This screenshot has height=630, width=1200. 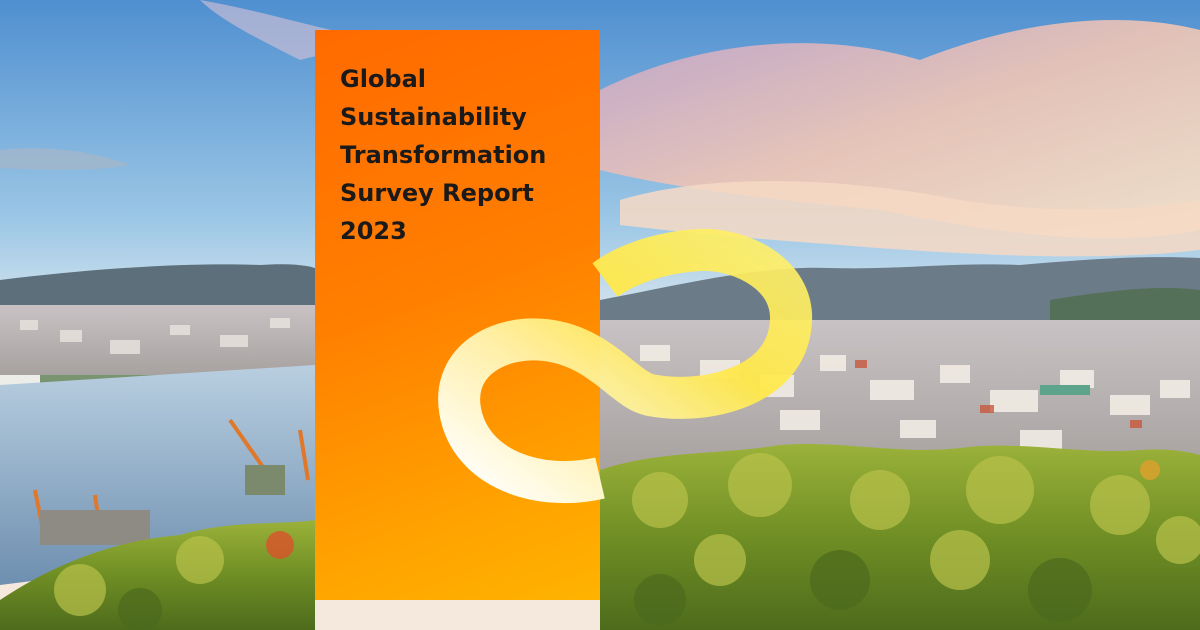 I want to click on report-title-line: 2023, so click(x=373, y=231).